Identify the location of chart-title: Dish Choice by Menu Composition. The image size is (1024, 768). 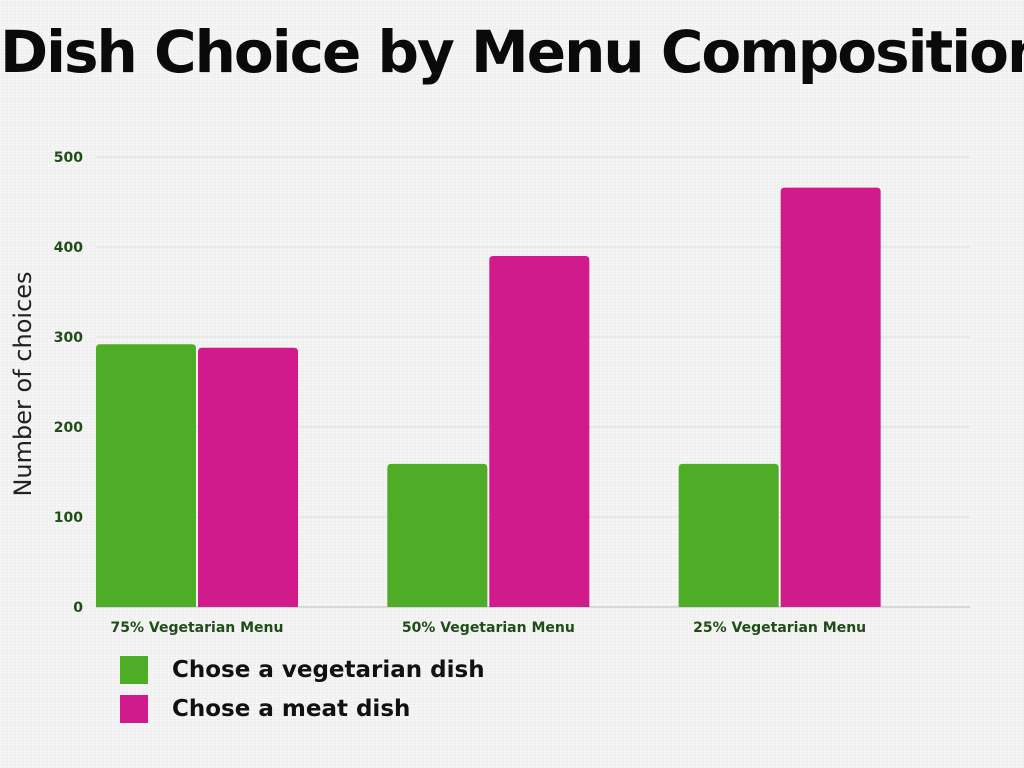
(512, 52).